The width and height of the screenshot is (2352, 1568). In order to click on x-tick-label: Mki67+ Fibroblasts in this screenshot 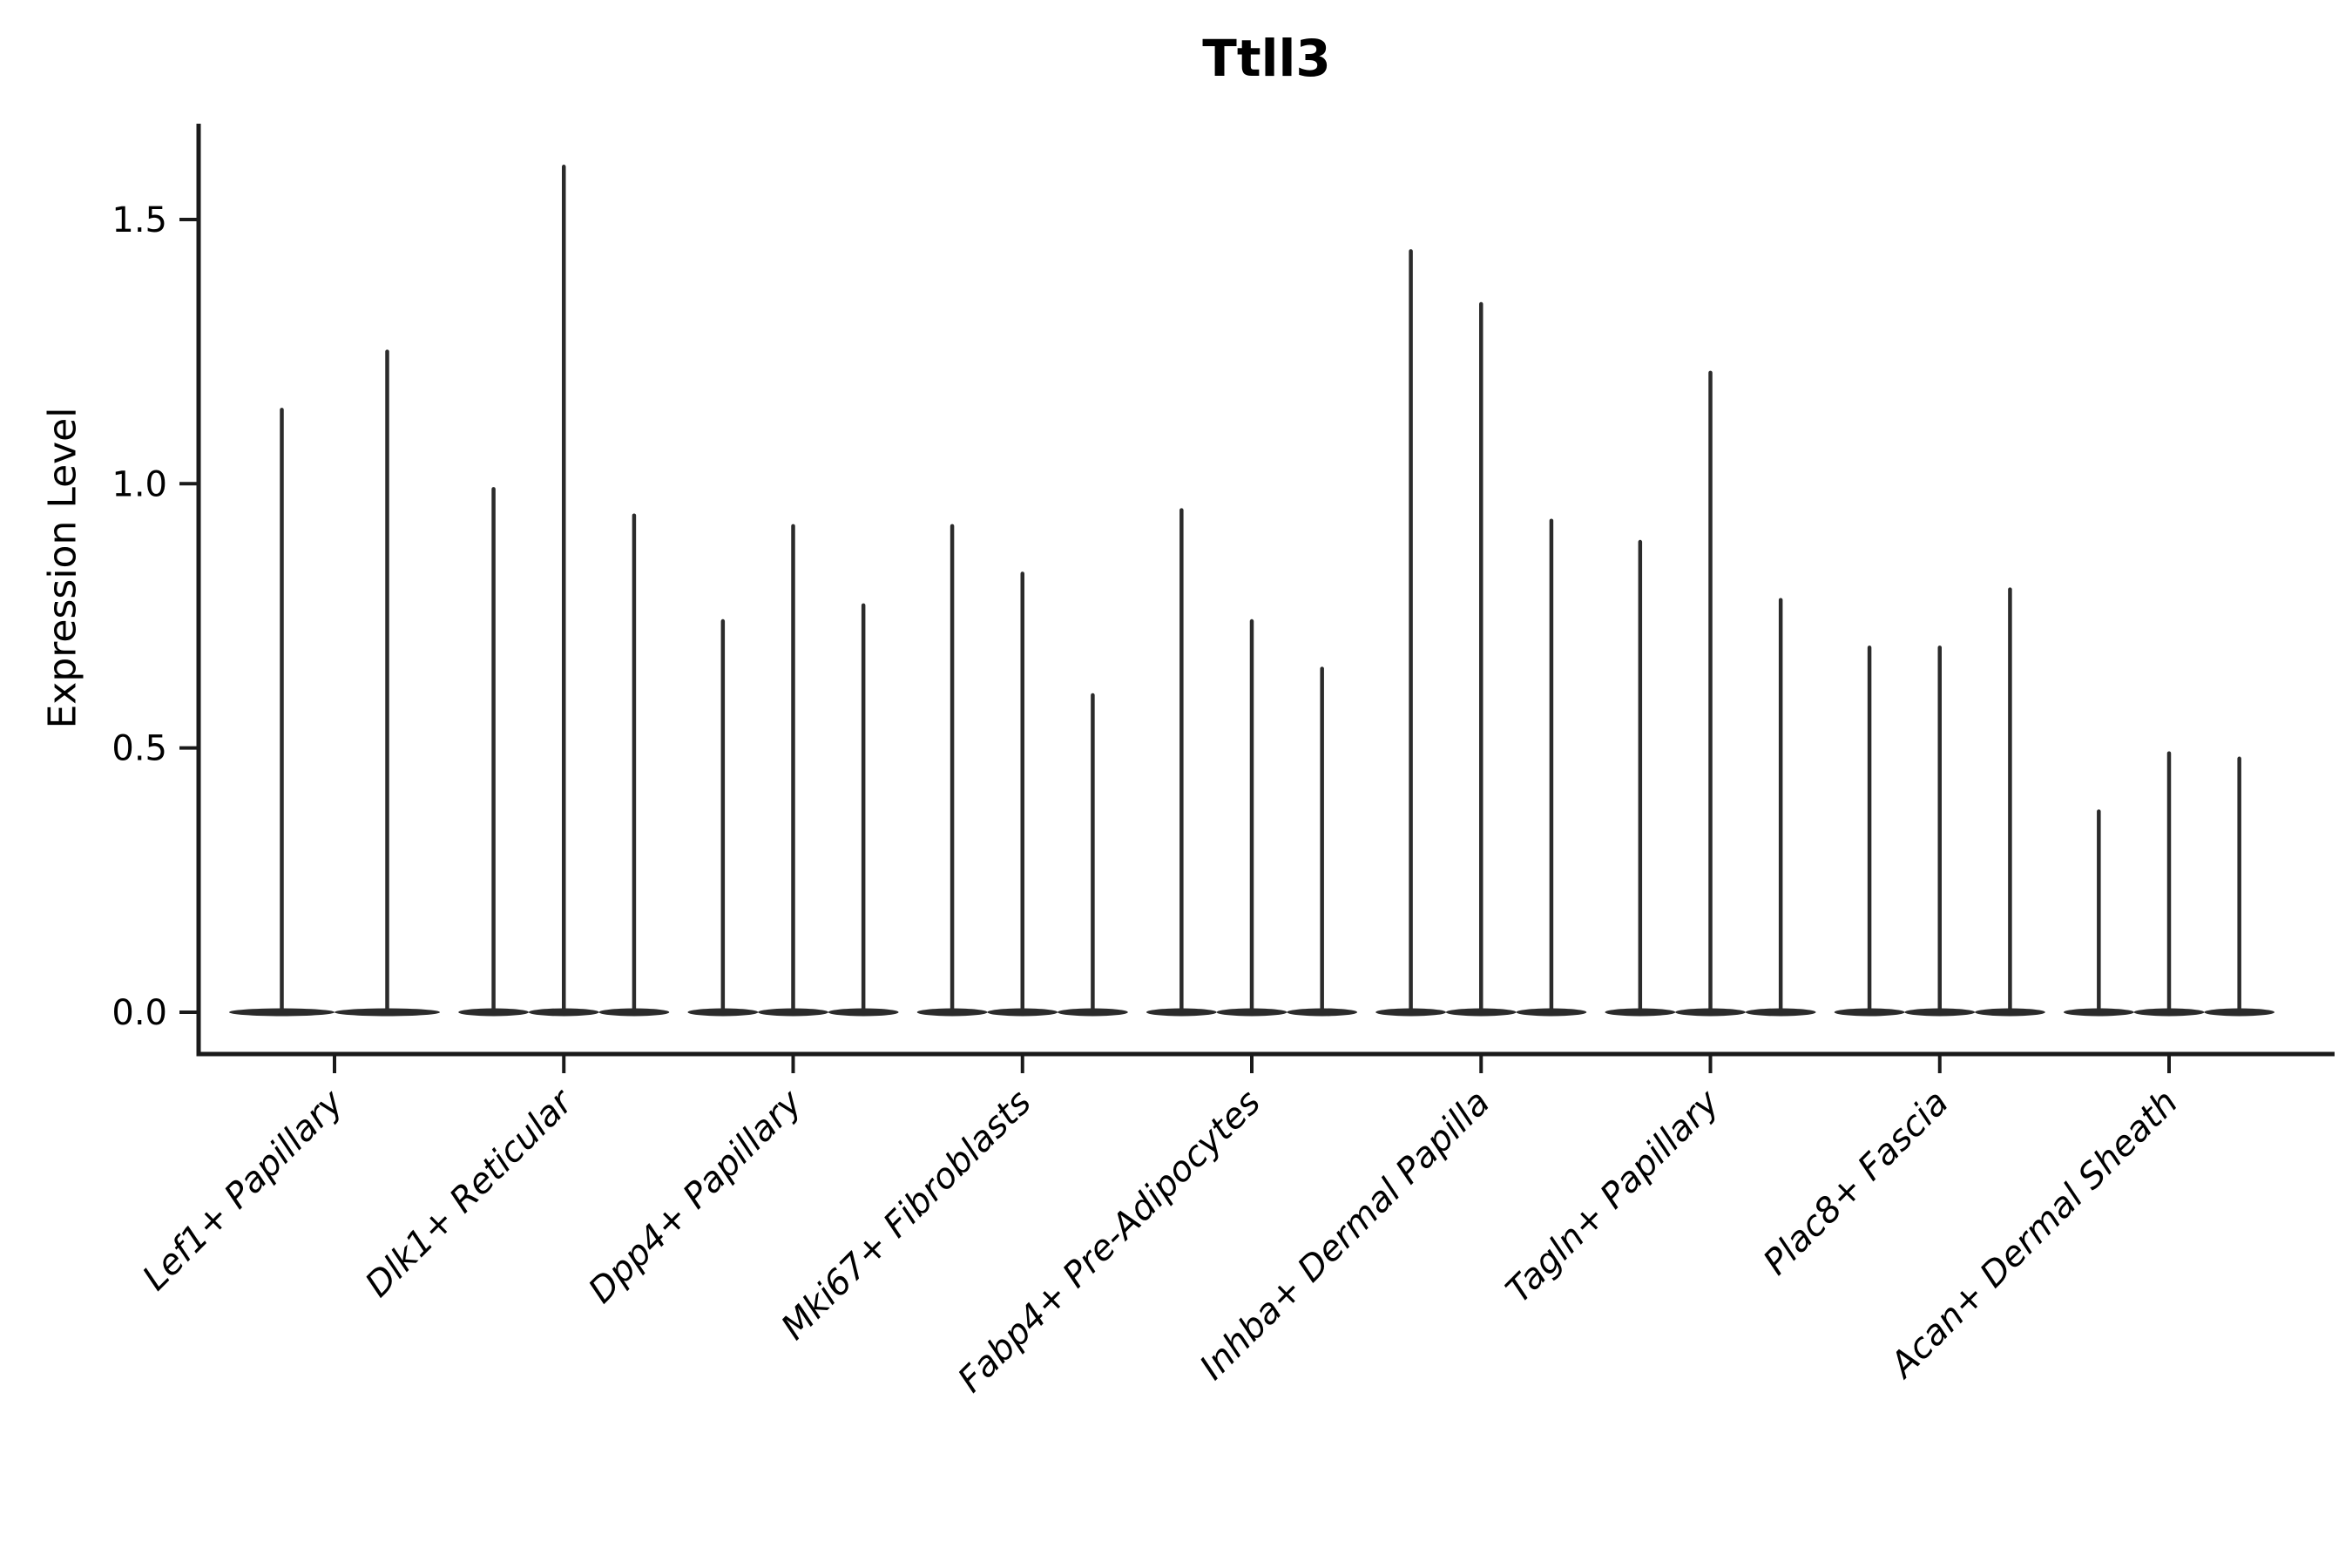, I will do `click(906, 1215)`.